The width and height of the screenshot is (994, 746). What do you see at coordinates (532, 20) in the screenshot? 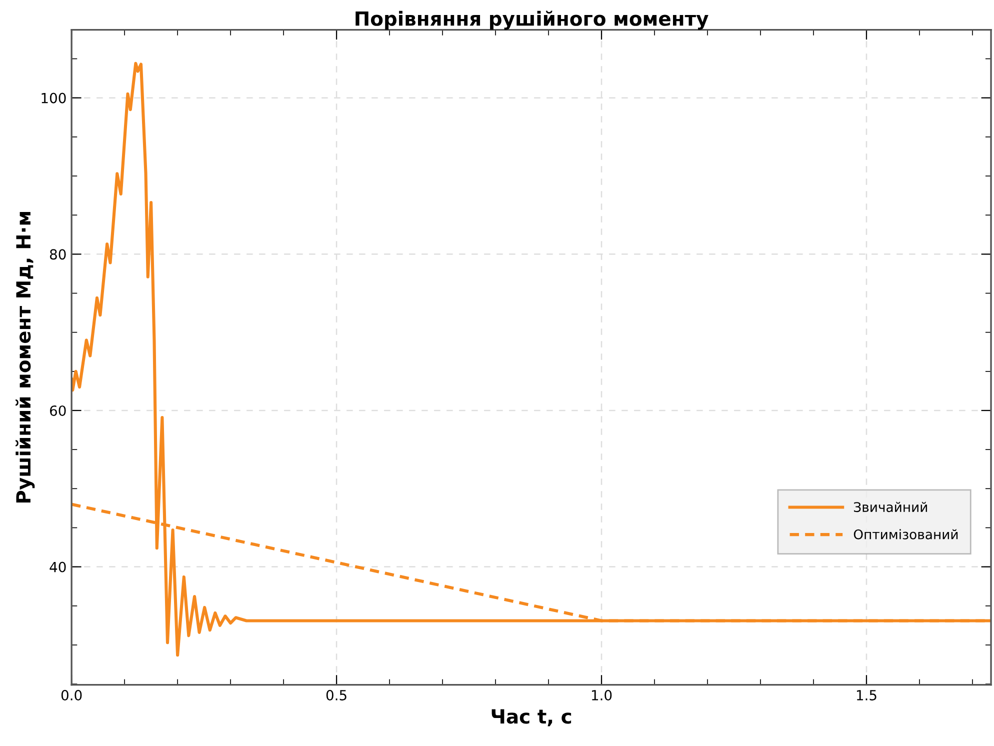
I see `chart-title: Порівняння рушійного моменту` at bounding box center [532, 20].